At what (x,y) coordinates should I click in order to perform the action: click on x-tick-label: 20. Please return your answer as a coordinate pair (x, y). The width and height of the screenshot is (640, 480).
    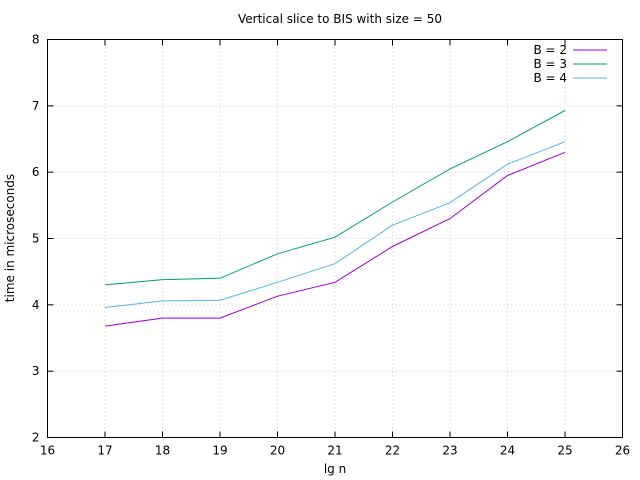
    Looking at the image, I should click on (277, 451).